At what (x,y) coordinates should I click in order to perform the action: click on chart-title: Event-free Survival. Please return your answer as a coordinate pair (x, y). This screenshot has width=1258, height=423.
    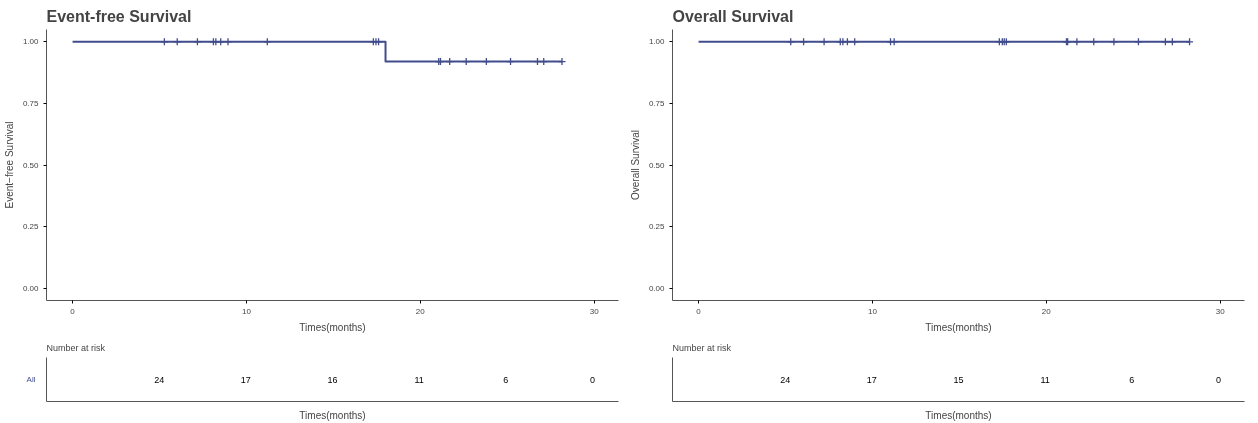
    Looking at the image, I should click on (119, 16).